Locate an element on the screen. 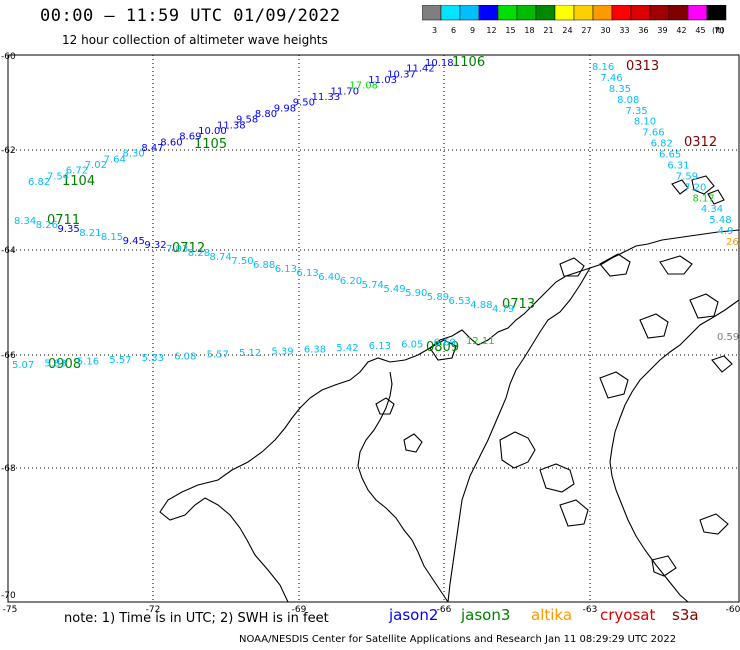  upper-track-value: 10.37 is located at coordinates (401, 74).